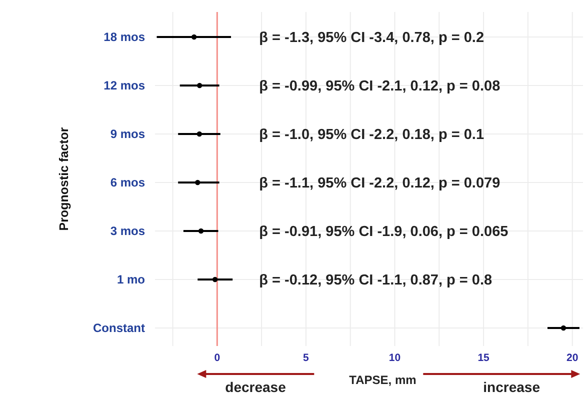 The height and width of the screenshot is (408, 587). I want to click on x-tick-label: 0, so click(217, 358).